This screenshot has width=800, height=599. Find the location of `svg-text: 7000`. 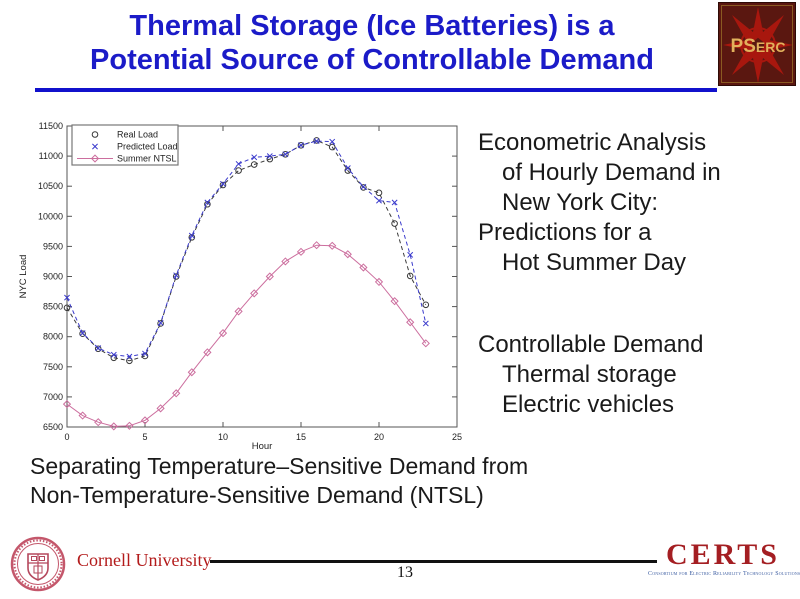

svg-text: 7000 is located at coordinates (53, 397).